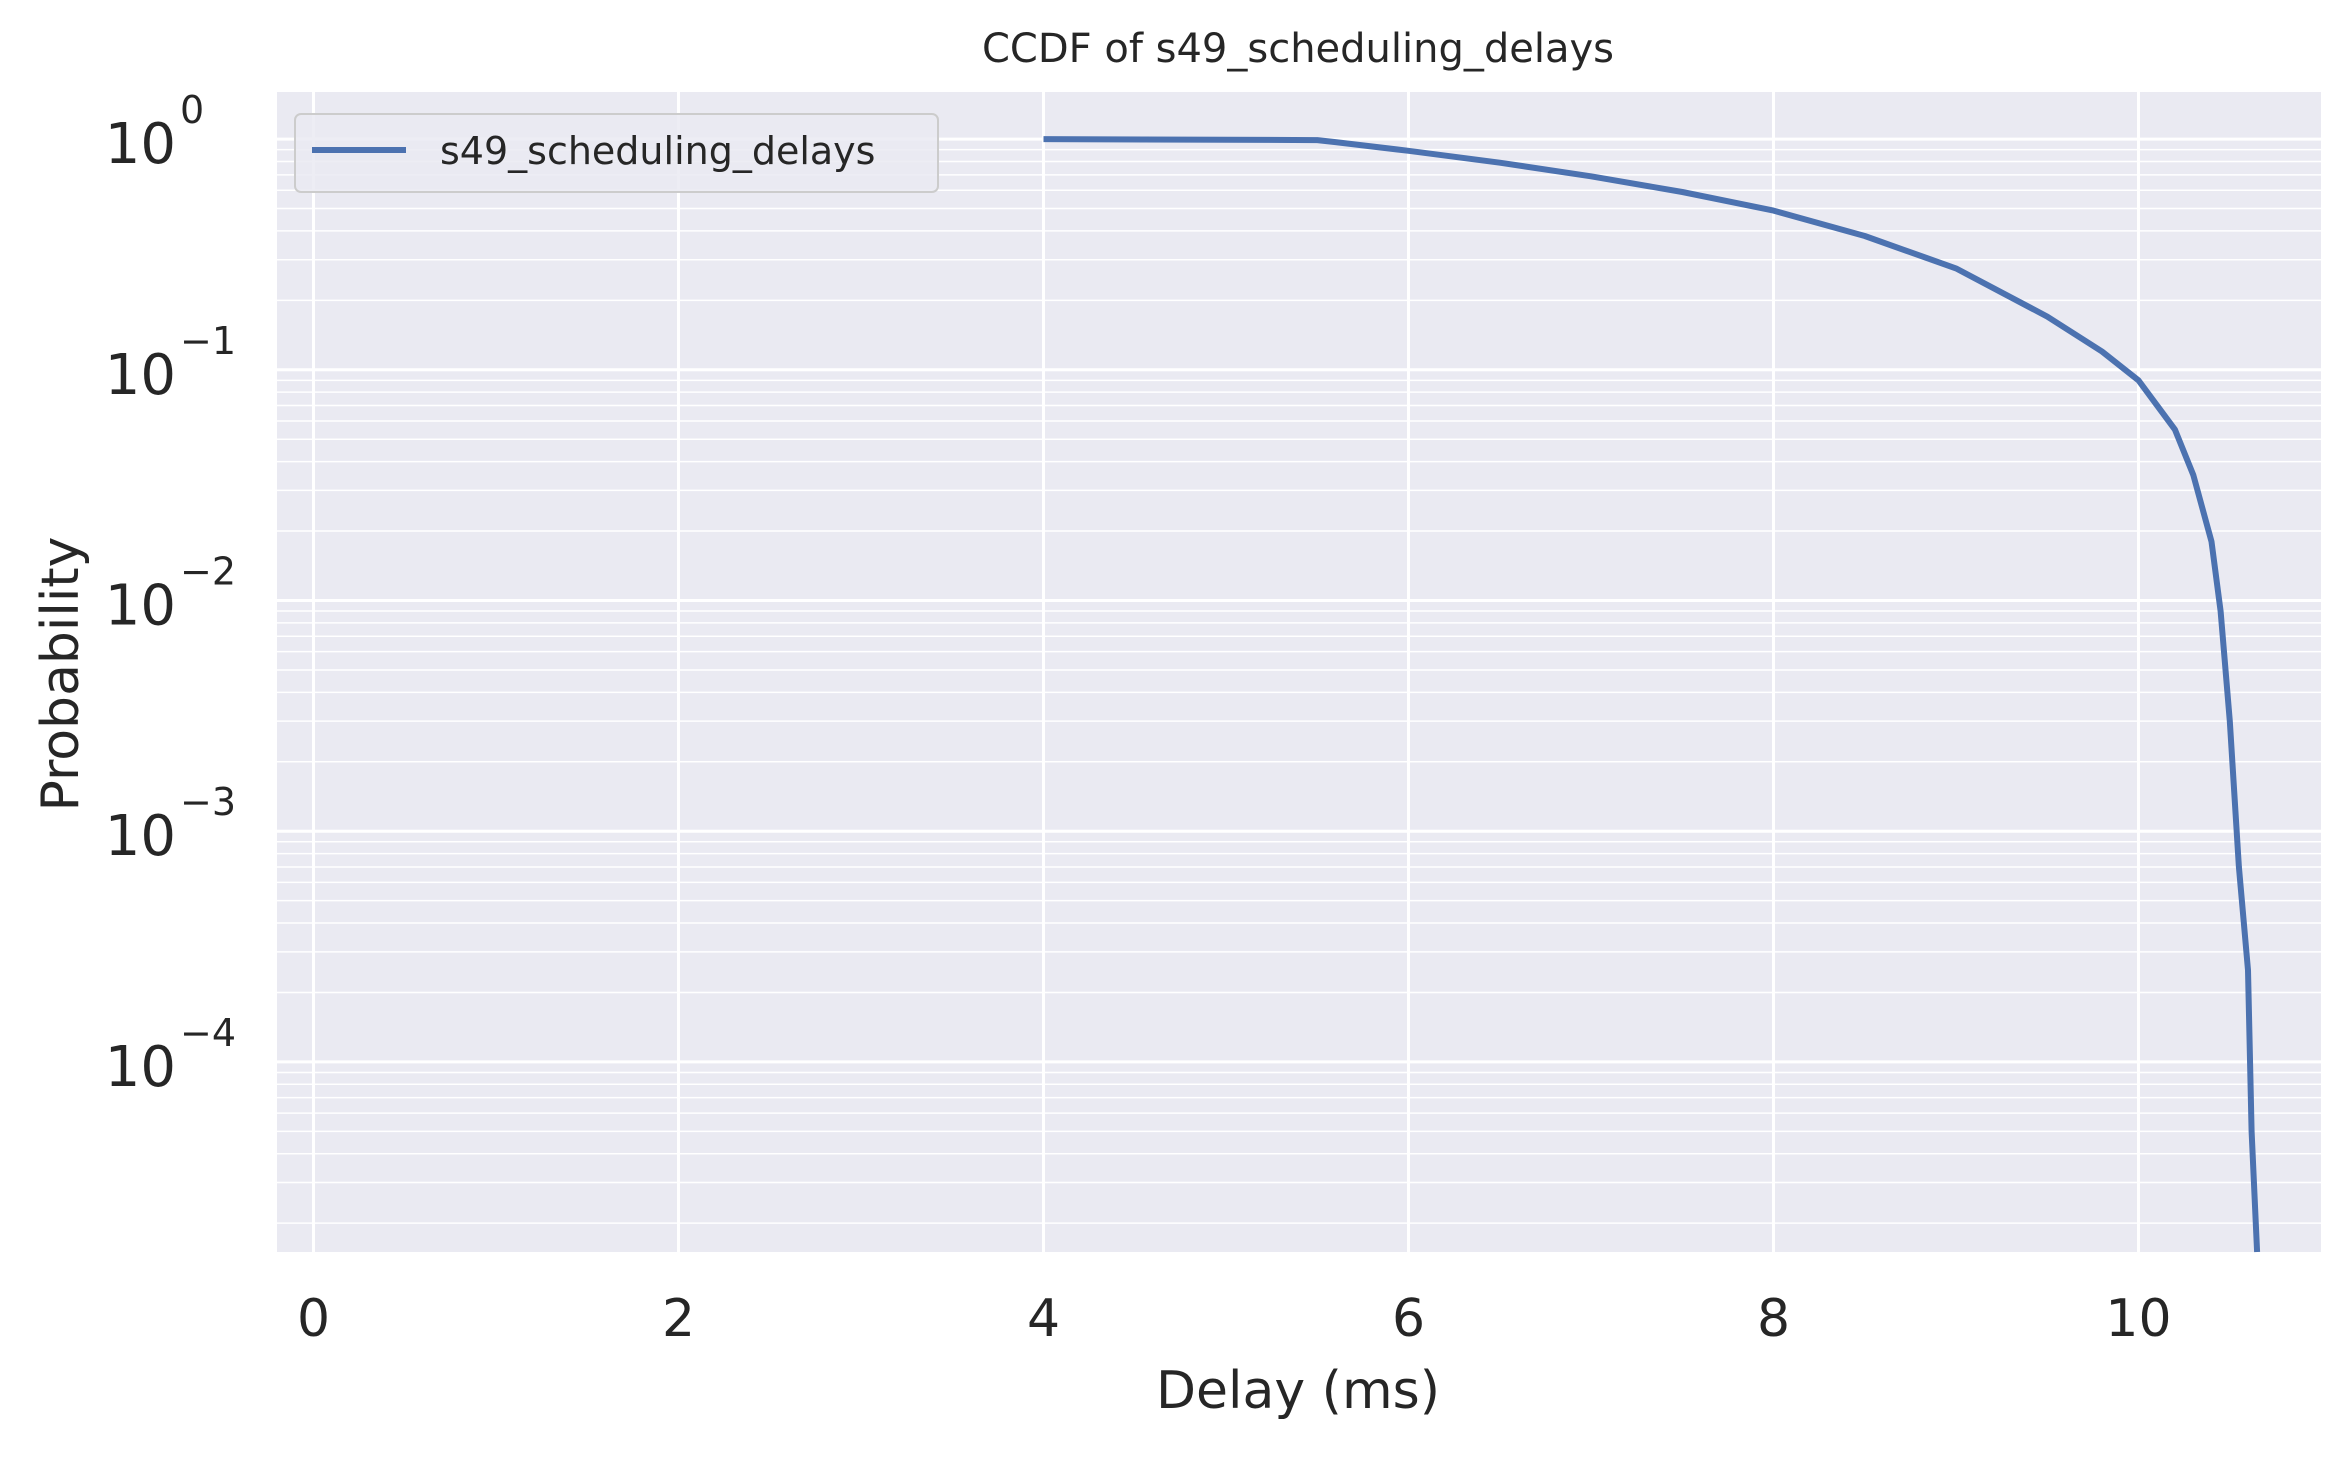  What do you see at coordinates (1408, 1319) in the screenshot?
I see `x-tick-label: 6` at bounding box center [1408, 1319].